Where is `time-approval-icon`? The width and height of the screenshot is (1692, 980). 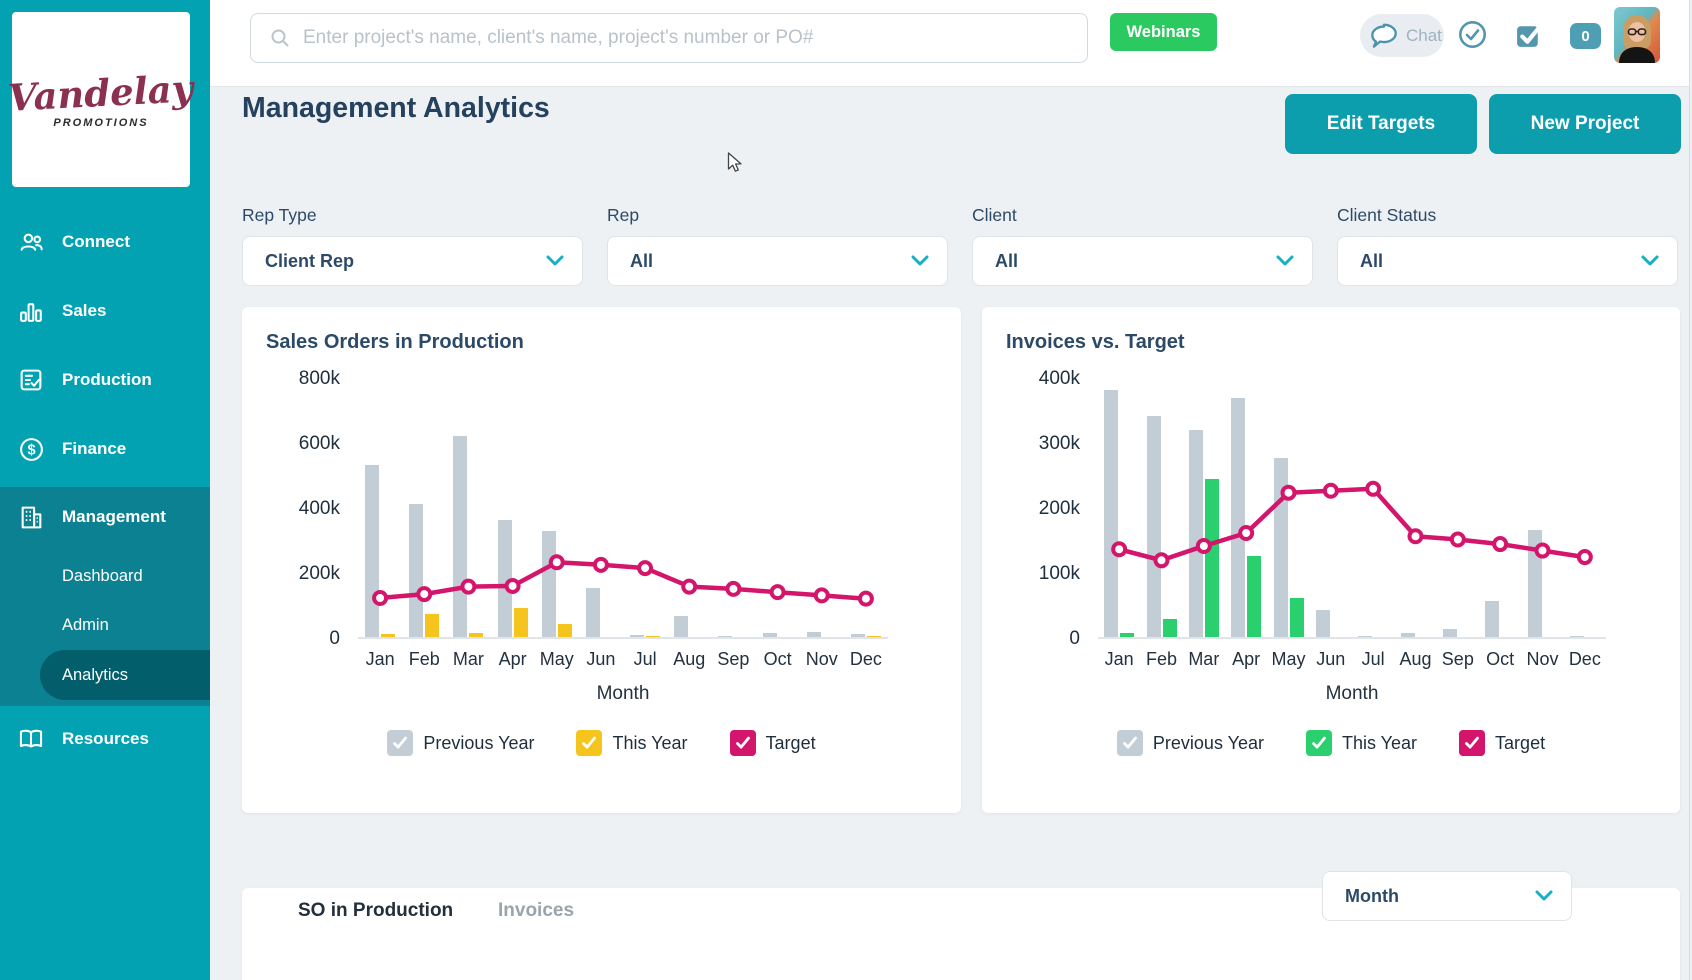 time-approval-icon is located at coordinates (1472, 34).